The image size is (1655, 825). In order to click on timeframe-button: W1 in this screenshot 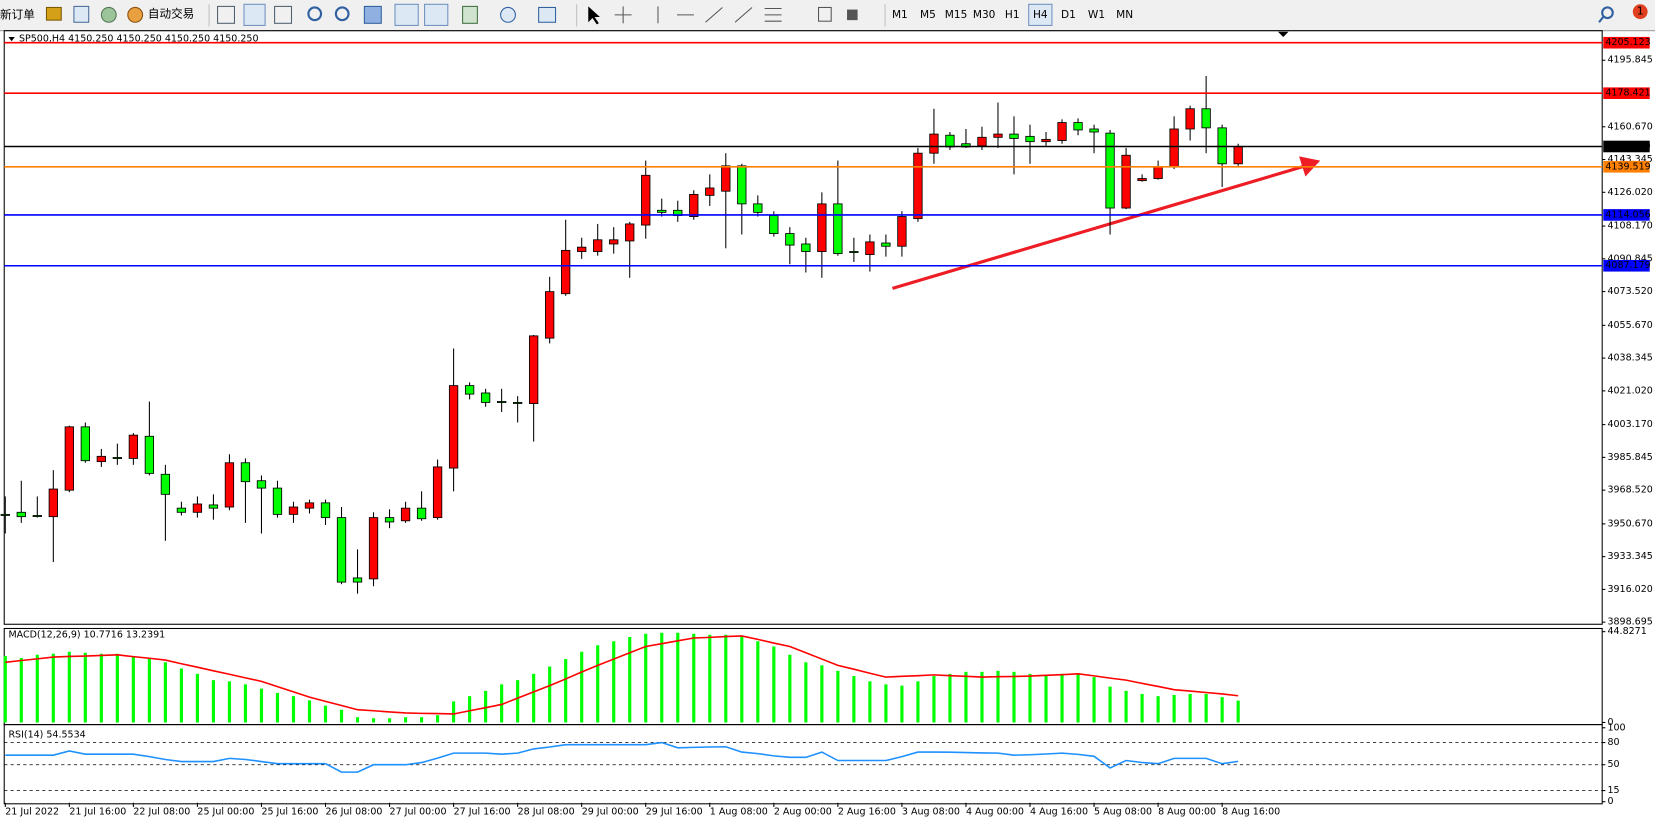, I will do `click(1096, 15)`.